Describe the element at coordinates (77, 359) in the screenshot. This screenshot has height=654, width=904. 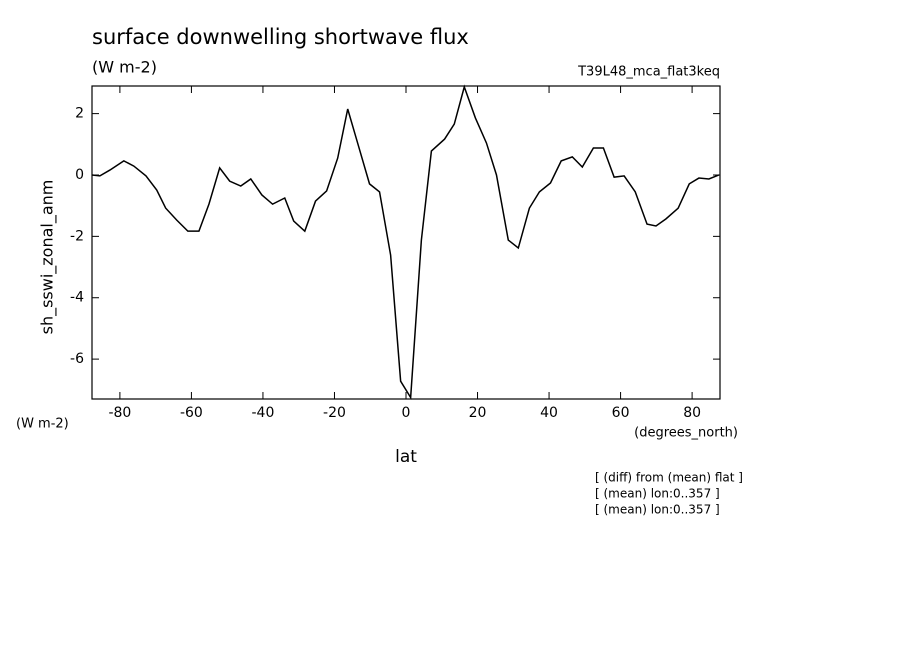
I see `y-tick-label: -6` at that location.